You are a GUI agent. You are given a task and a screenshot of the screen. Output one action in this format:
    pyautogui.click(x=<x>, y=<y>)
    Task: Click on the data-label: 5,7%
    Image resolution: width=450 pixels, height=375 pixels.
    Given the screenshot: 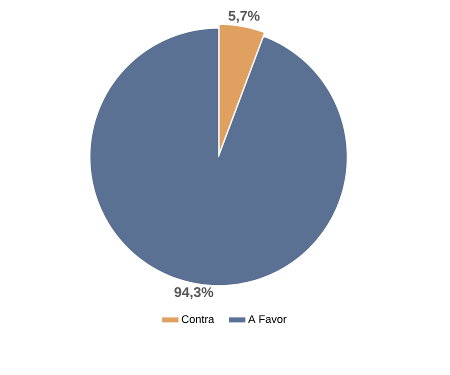 What is the action you would take?
    pyautogui.click(x=244, y=16)
    